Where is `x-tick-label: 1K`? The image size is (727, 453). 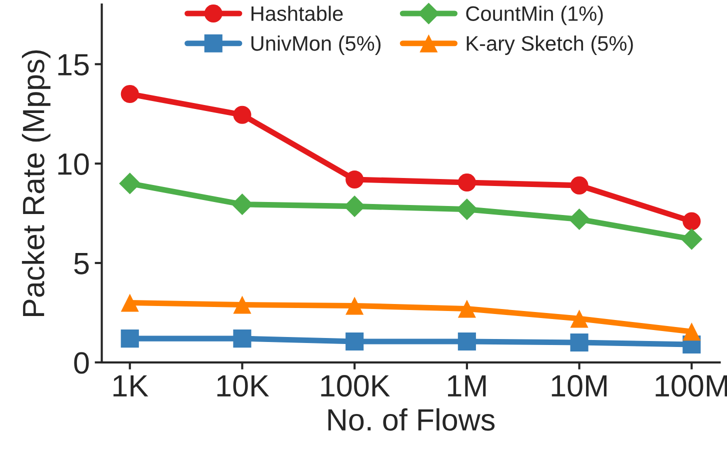 x-tick-label: 1K is located at coordinates (131, 385).